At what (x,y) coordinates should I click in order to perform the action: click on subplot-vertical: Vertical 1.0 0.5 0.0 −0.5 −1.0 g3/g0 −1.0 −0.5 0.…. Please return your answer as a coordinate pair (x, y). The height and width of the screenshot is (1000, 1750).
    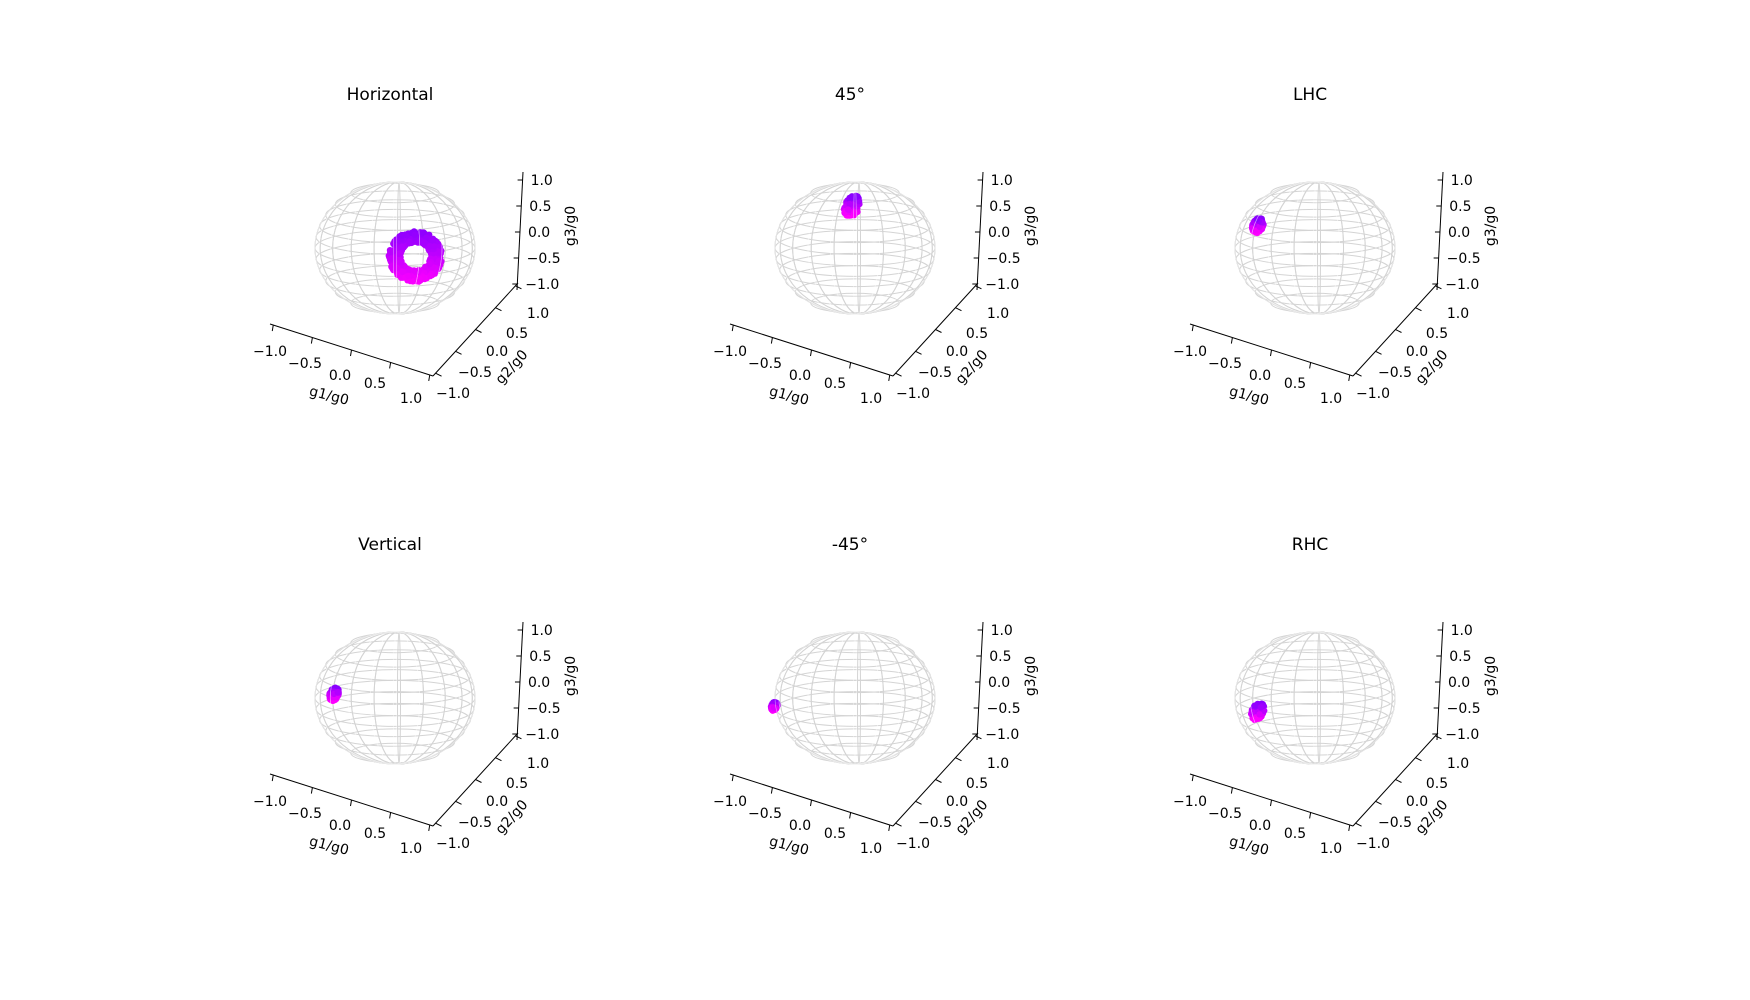
    Looking at the image, I should click on (495, 750).